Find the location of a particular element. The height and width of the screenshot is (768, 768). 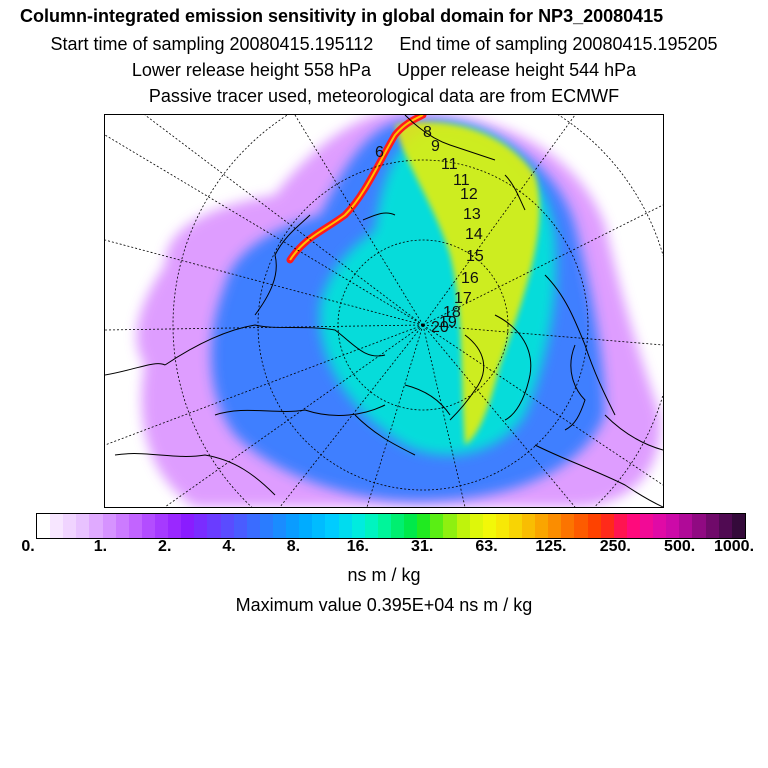

hour-label: 19 is located at coordinates (448, 322).